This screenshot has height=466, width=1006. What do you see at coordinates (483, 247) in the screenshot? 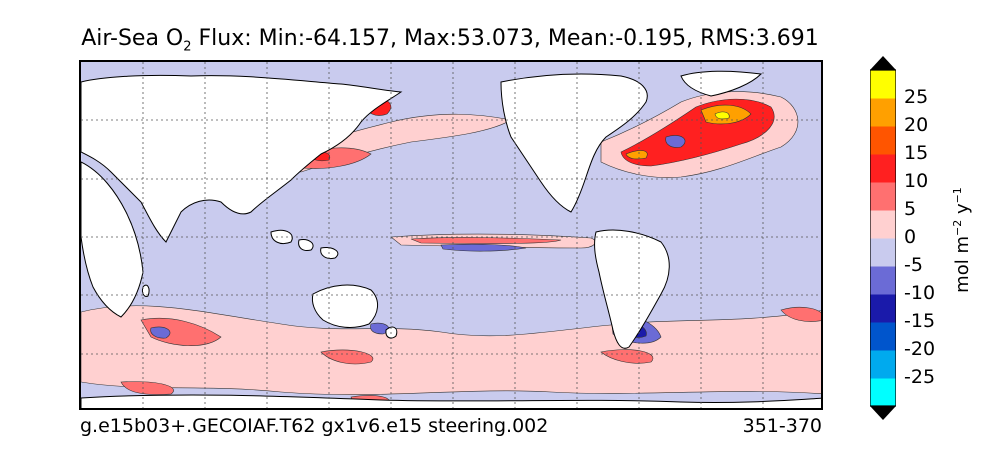
I see `equatorial-pacific-blue` at bounding box center [483, 247].